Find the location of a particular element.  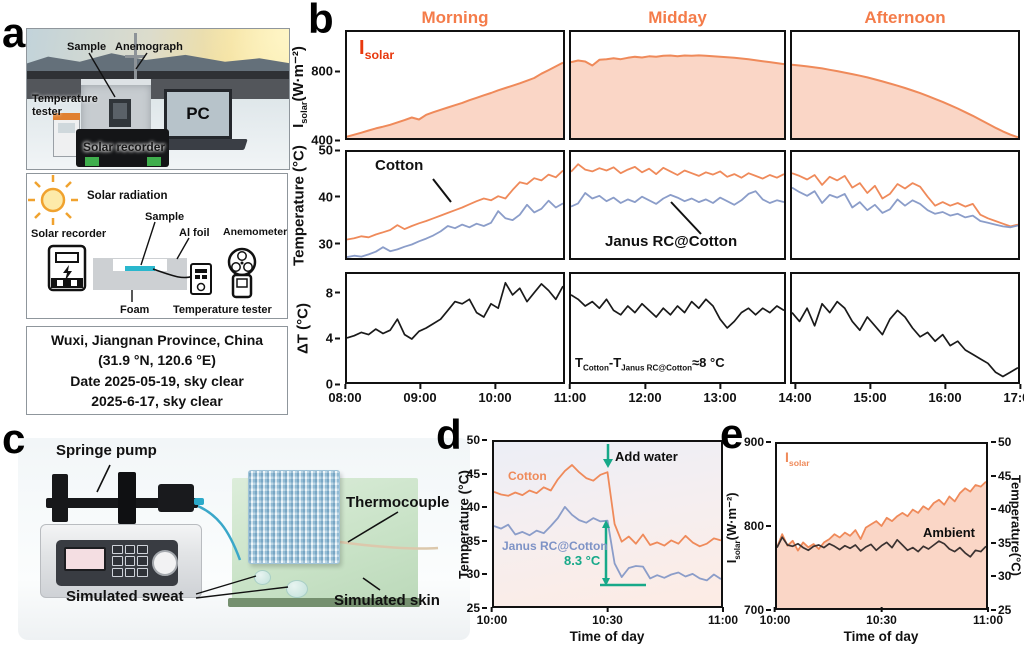

recorder-pad-right is located at coordinates (154, 161).